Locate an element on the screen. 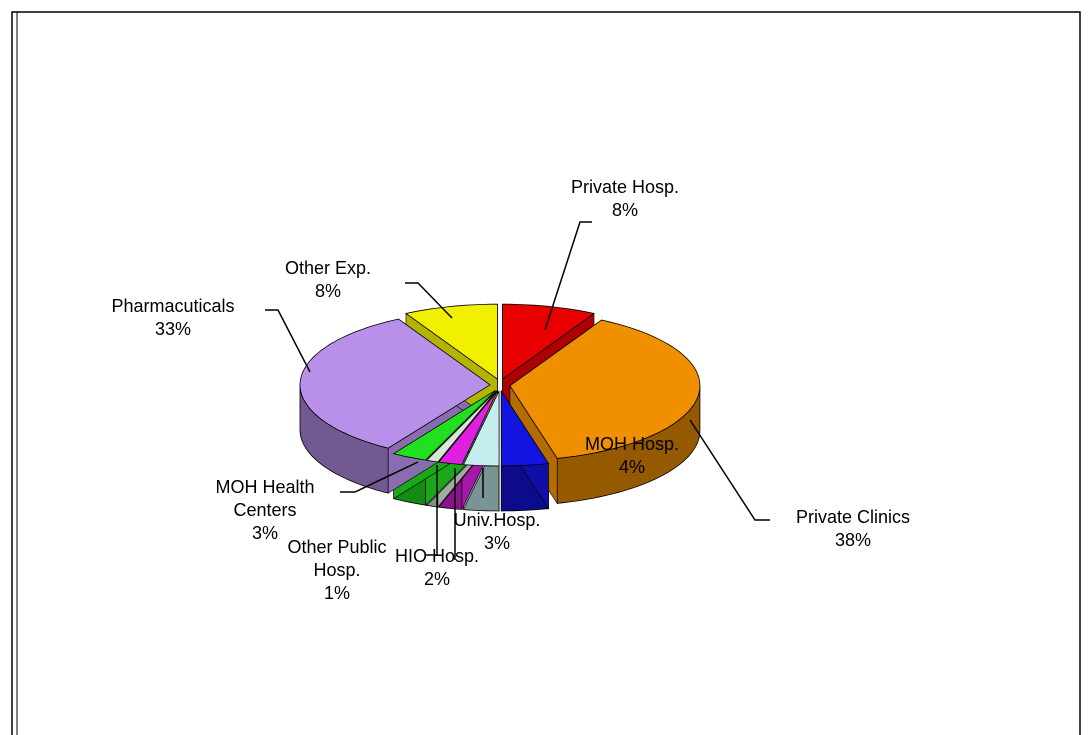 The width and height of the screenshot is (1091, 735). label-name: Pharmacuticals is located at coordinates (173, 306).